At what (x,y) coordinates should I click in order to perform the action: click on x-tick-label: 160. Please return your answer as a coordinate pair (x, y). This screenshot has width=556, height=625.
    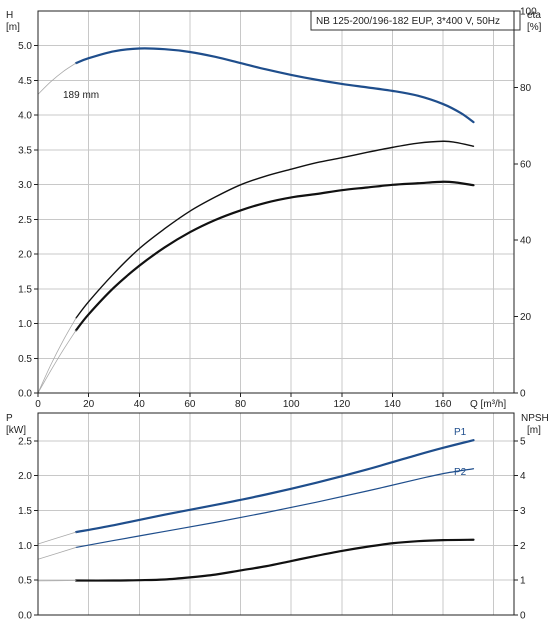
    Looking at the image, I should click on (443, 404).